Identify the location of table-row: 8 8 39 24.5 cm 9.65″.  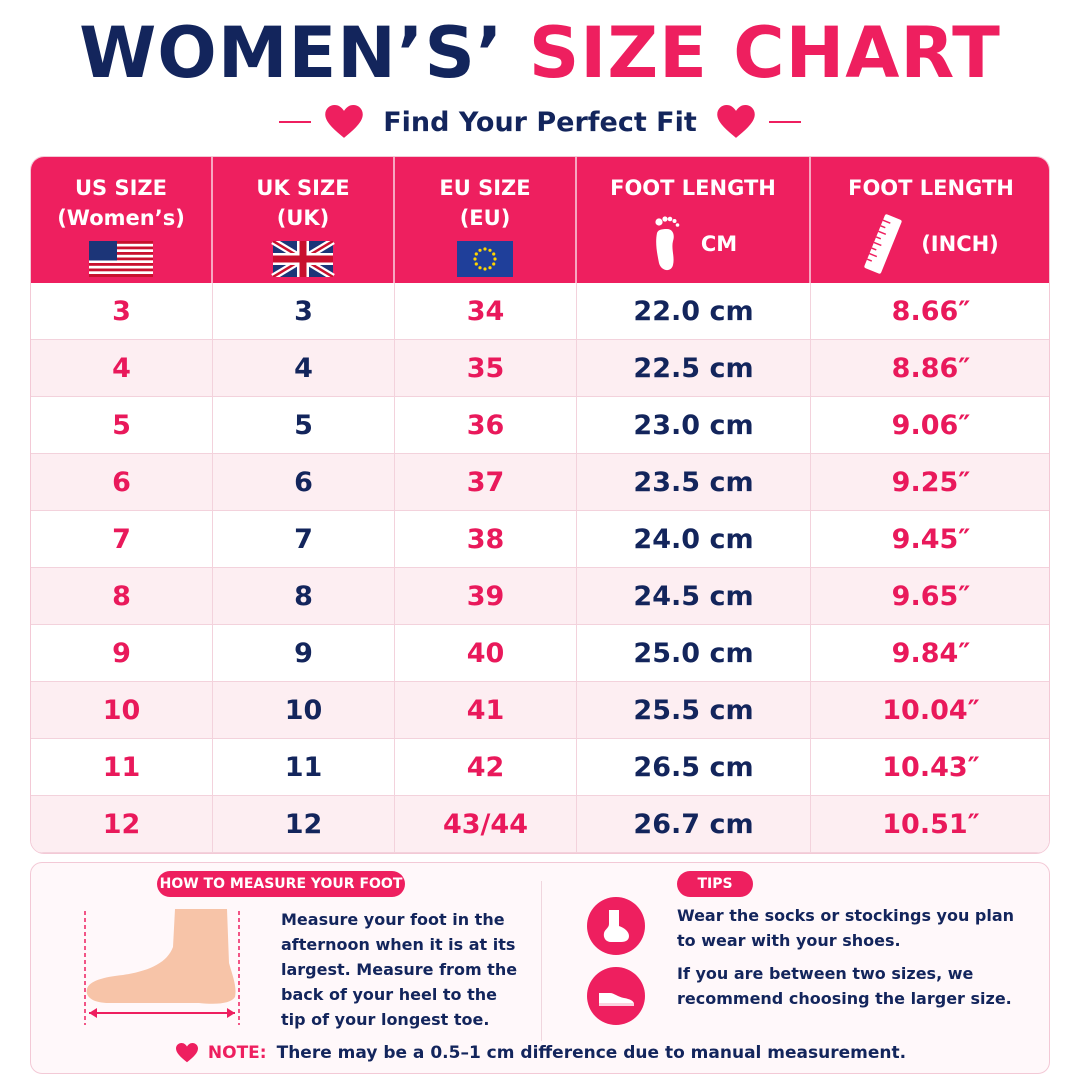
(540, 596).